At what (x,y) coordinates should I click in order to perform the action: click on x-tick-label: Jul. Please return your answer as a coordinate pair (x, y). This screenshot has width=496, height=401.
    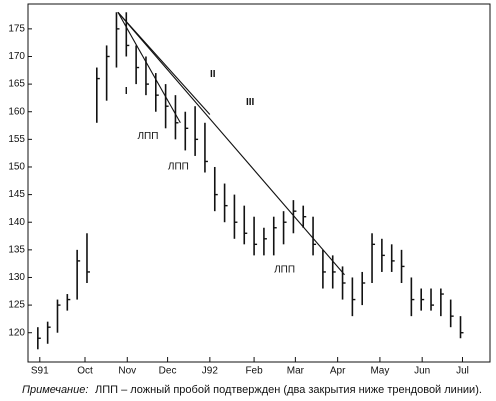
    Looking at the image, I should click on (462, 371).